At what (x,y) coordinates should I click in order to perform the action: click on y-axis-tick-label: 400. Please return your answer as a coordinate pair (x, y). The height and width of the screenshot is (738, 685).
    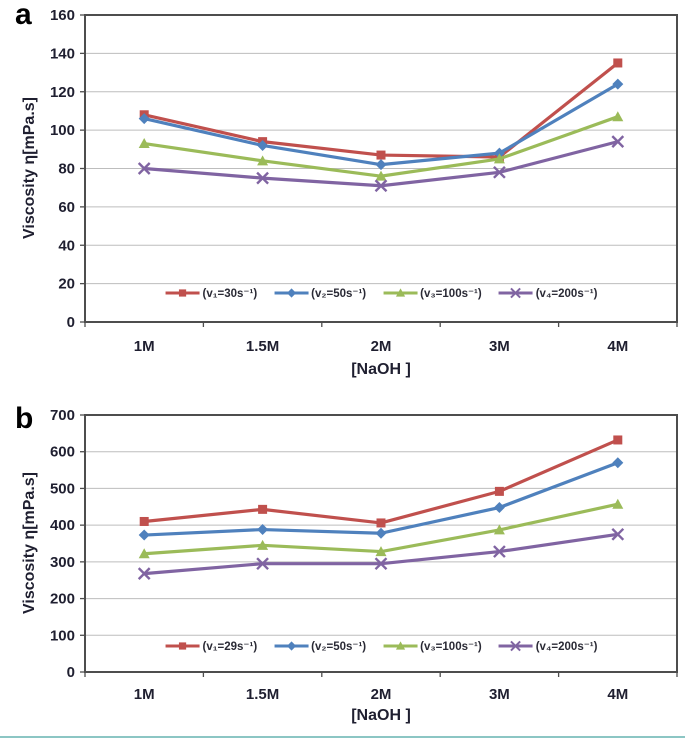
    Looking at the image, I should click on (62, 525).